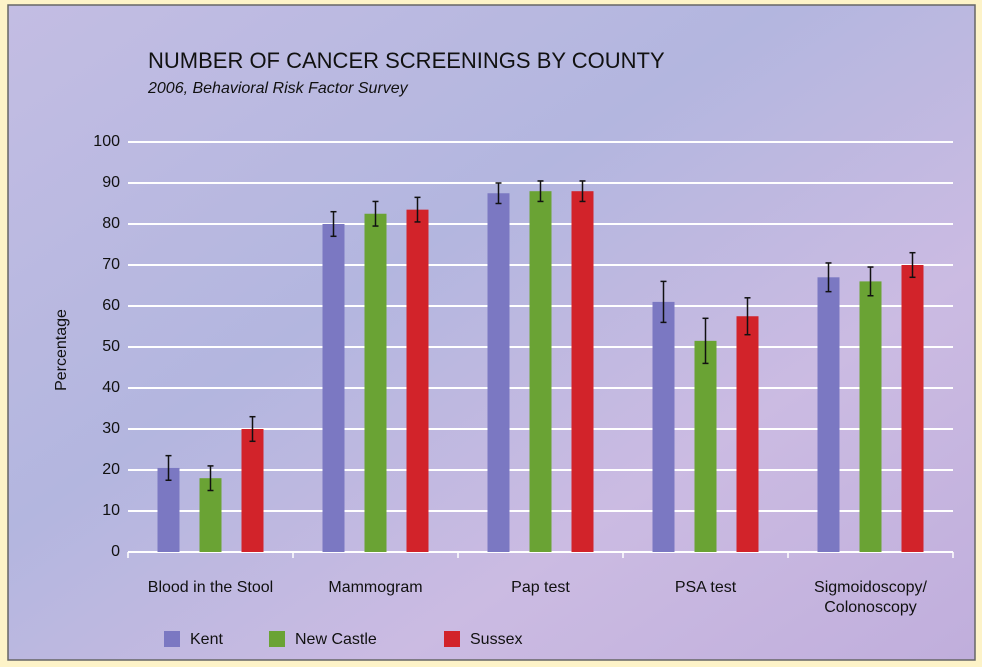  I want to click on x-tick-label: Pap test, so click(540, 587).